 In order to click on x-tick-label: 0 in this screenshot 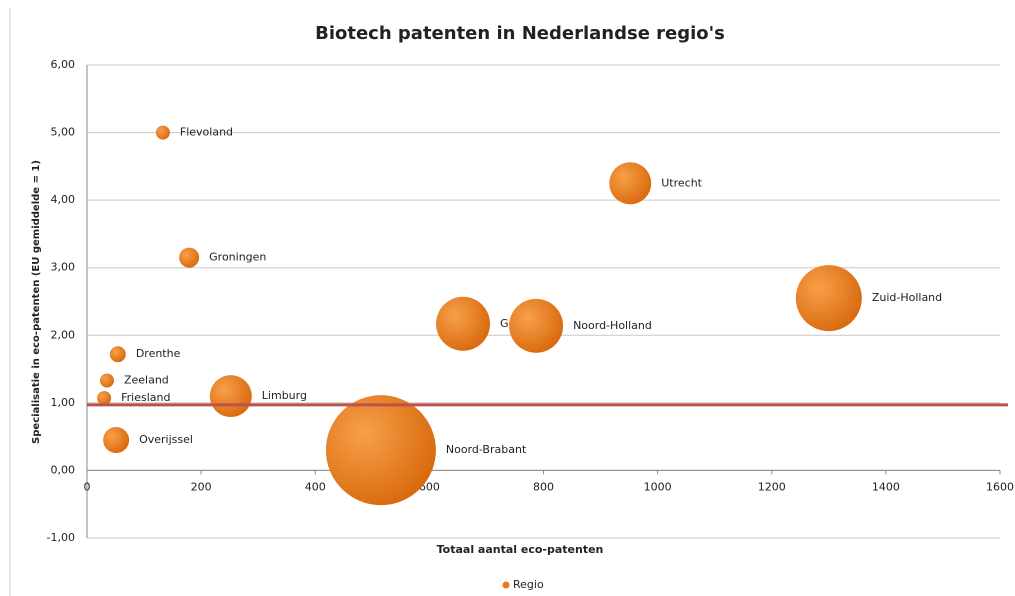, I will do `click(87, 486)`.